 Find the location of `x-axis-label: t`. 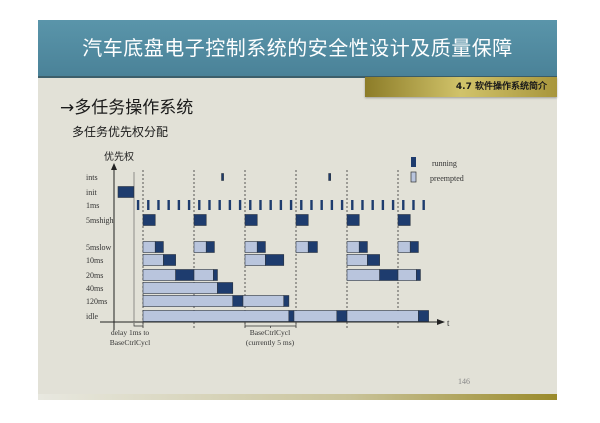

x-axis-label: t is located at coordinates (448, 323).